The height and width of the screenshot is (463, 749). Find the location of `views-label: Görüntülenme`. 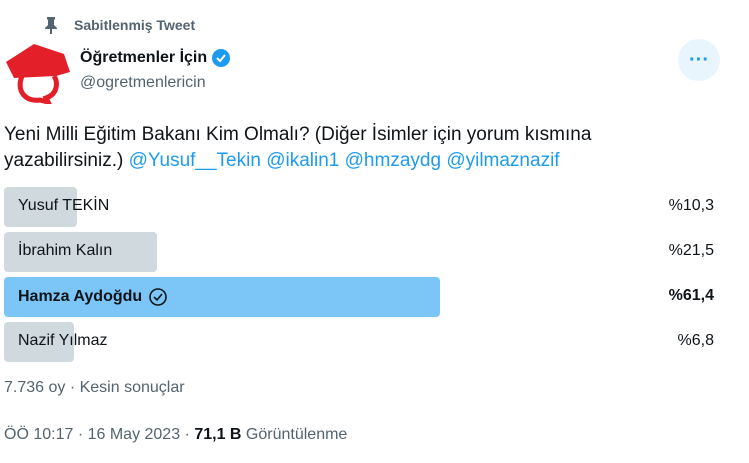

views-label: Görüntülenme is located at coordinates (296, 434).